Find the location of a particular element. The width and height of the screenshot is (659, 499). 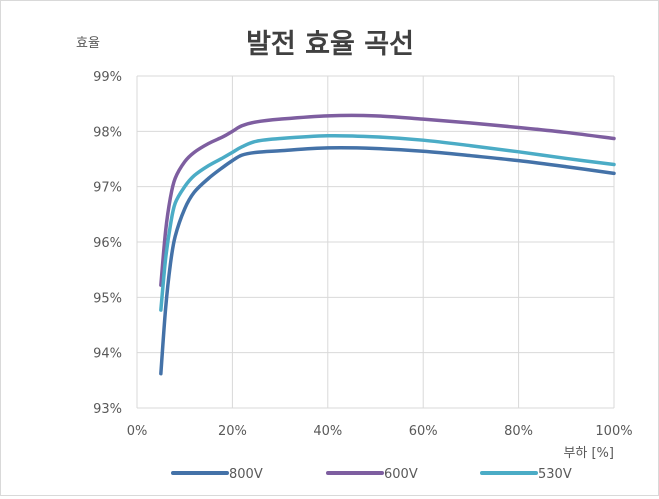

y-tick-label: 97% is located at coordinates (107, 188).